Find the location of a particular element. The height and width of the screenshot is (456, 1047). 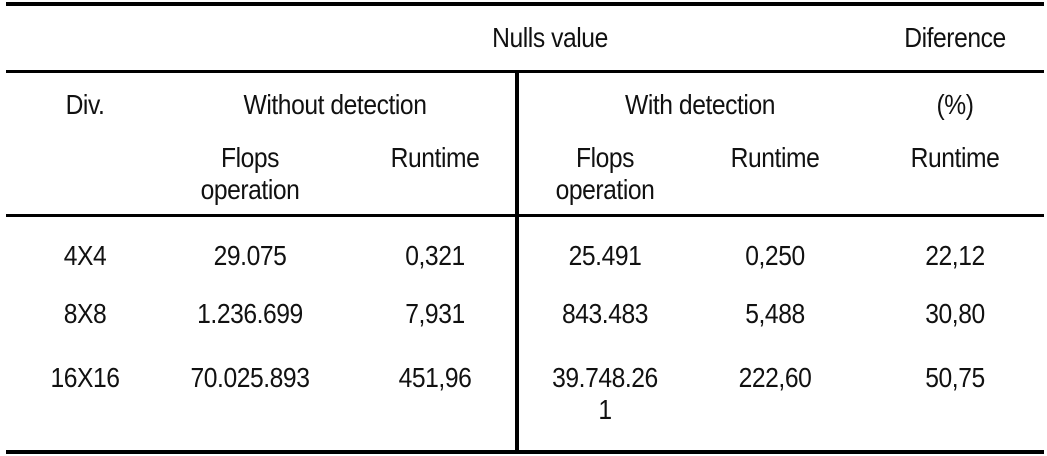

header-rule is located at coordinates (525, 71).